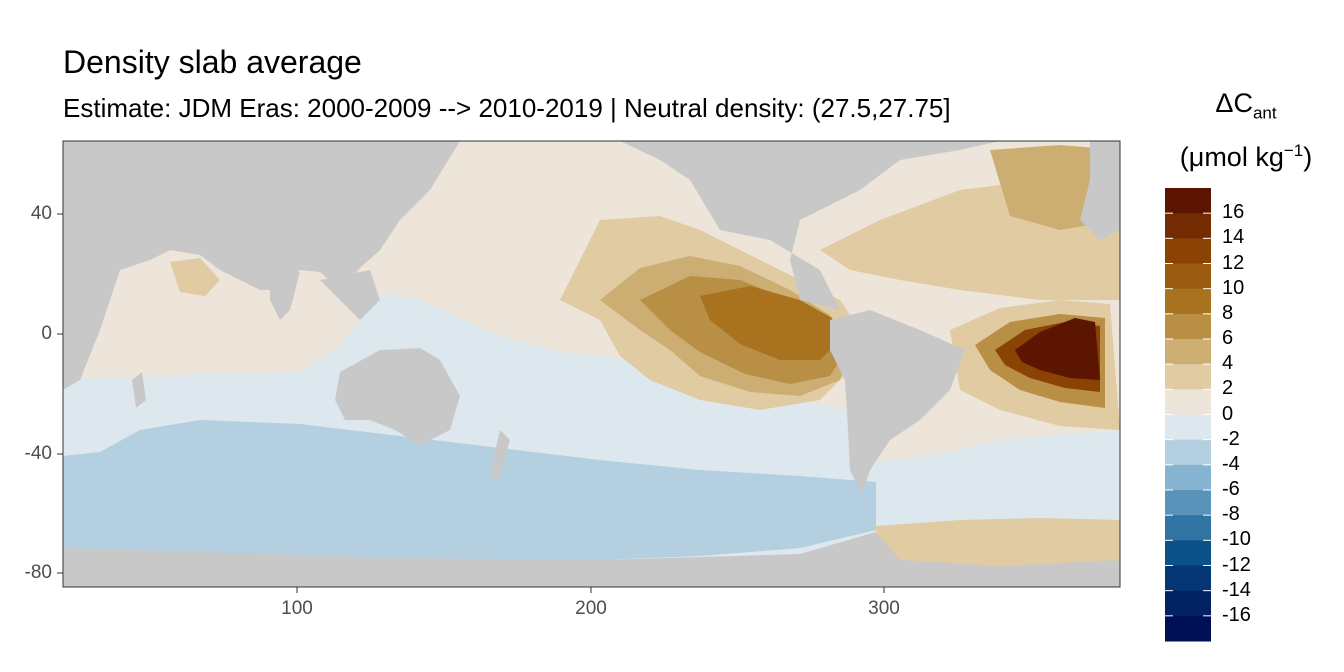 The height and width of the screenshot is (672, 1344). I want to click on legend-tick-label: -16, so click(1236, 614).